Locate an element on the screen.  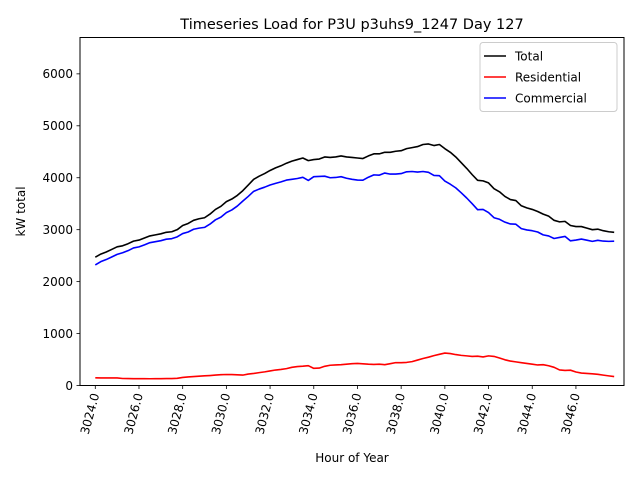
legend-label-residential: Residential is located at coordinates (548, 78).